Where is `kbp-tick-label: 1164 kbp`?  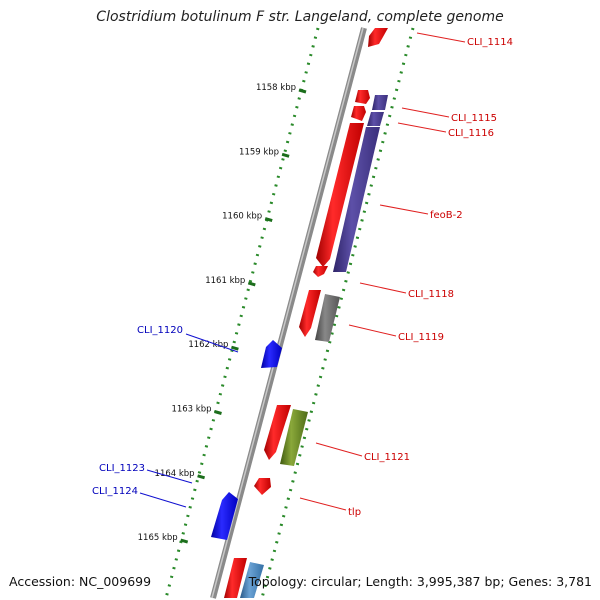
kbp-tick-label: 1164 kbp is located at coordinates (175, 474).